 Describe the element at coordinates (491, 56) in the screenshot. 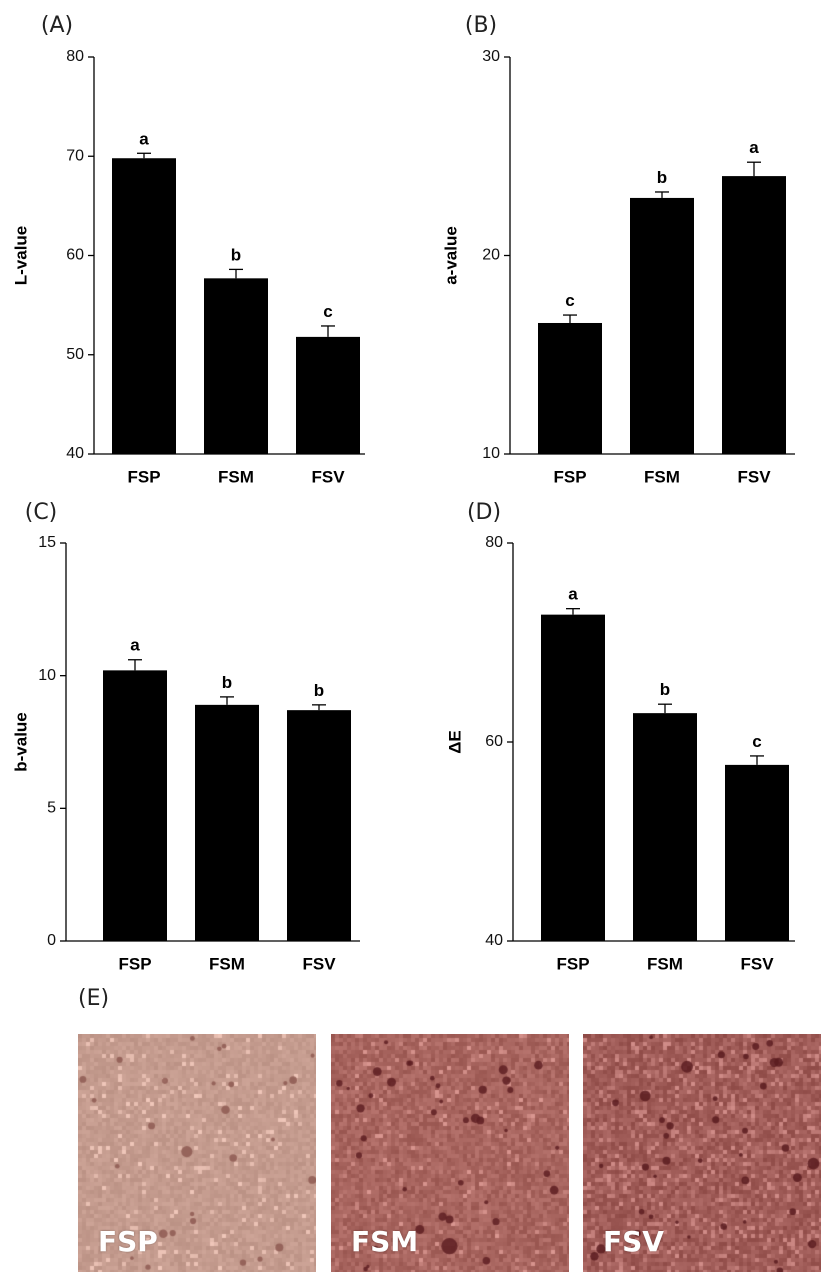

I see `y-tick-label: 30` at that location.